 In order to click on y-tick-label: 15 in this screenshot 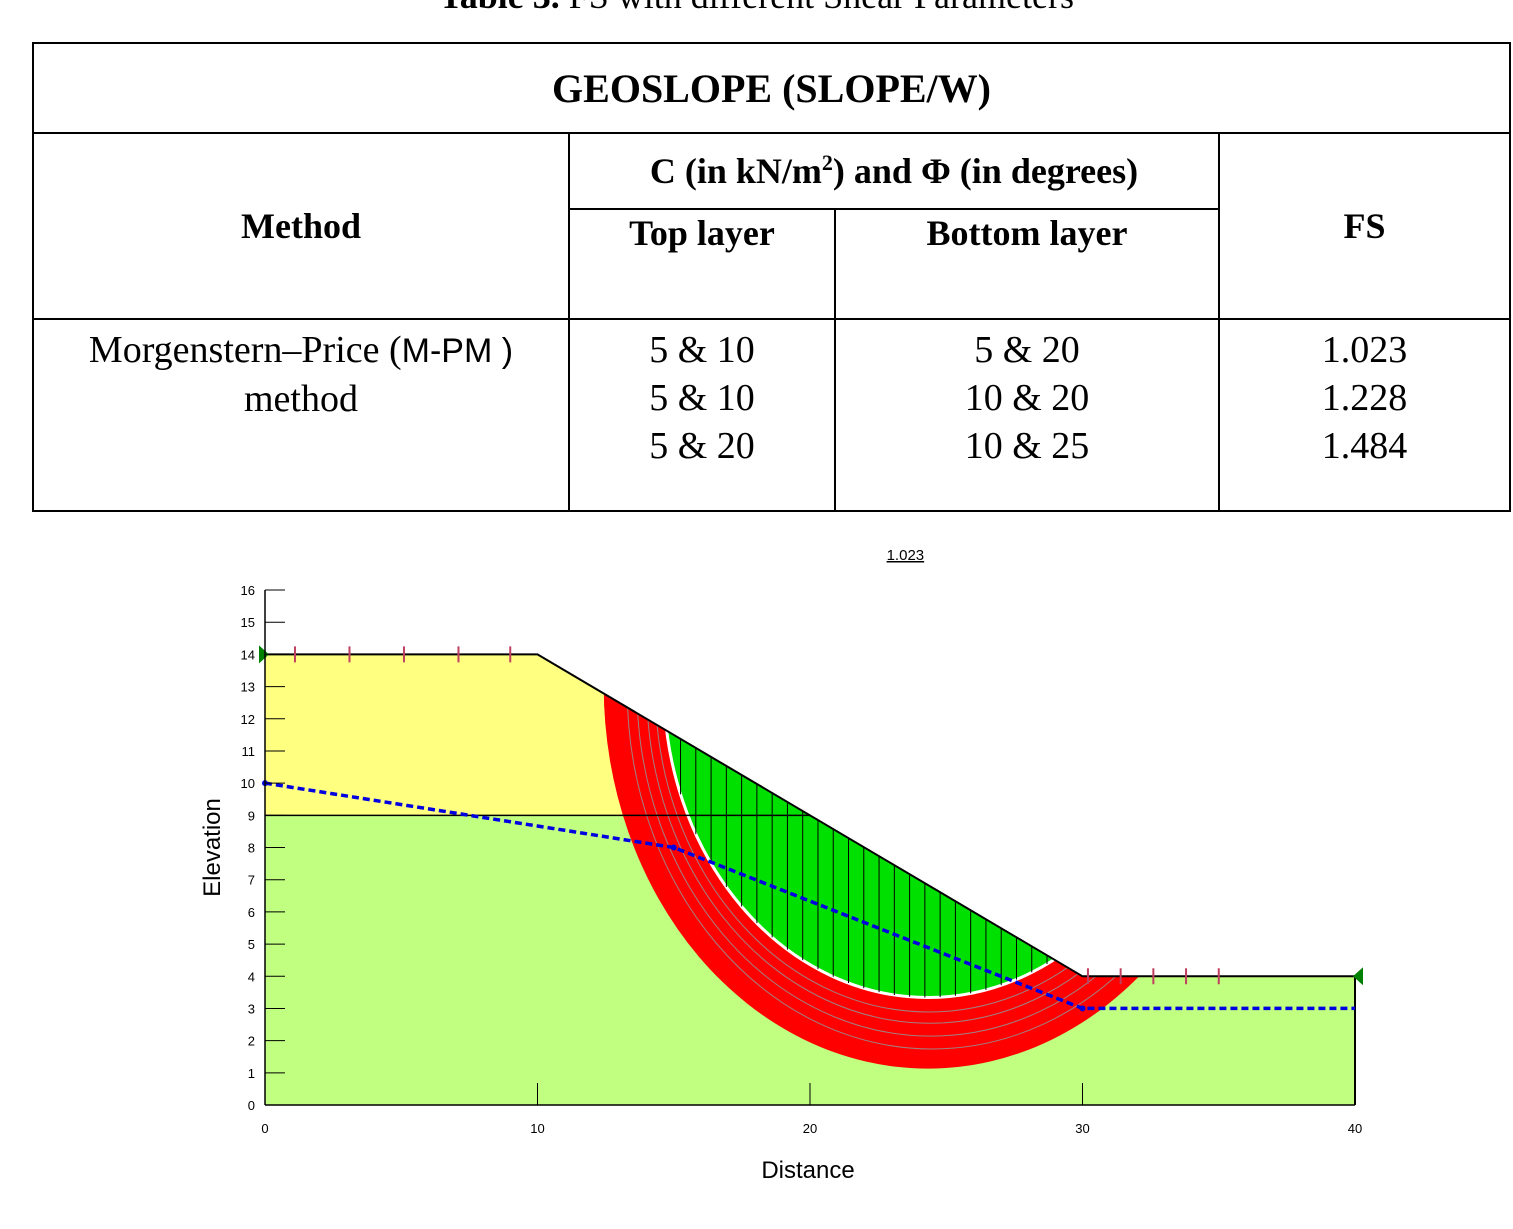, I will do `click(248, 622)`.